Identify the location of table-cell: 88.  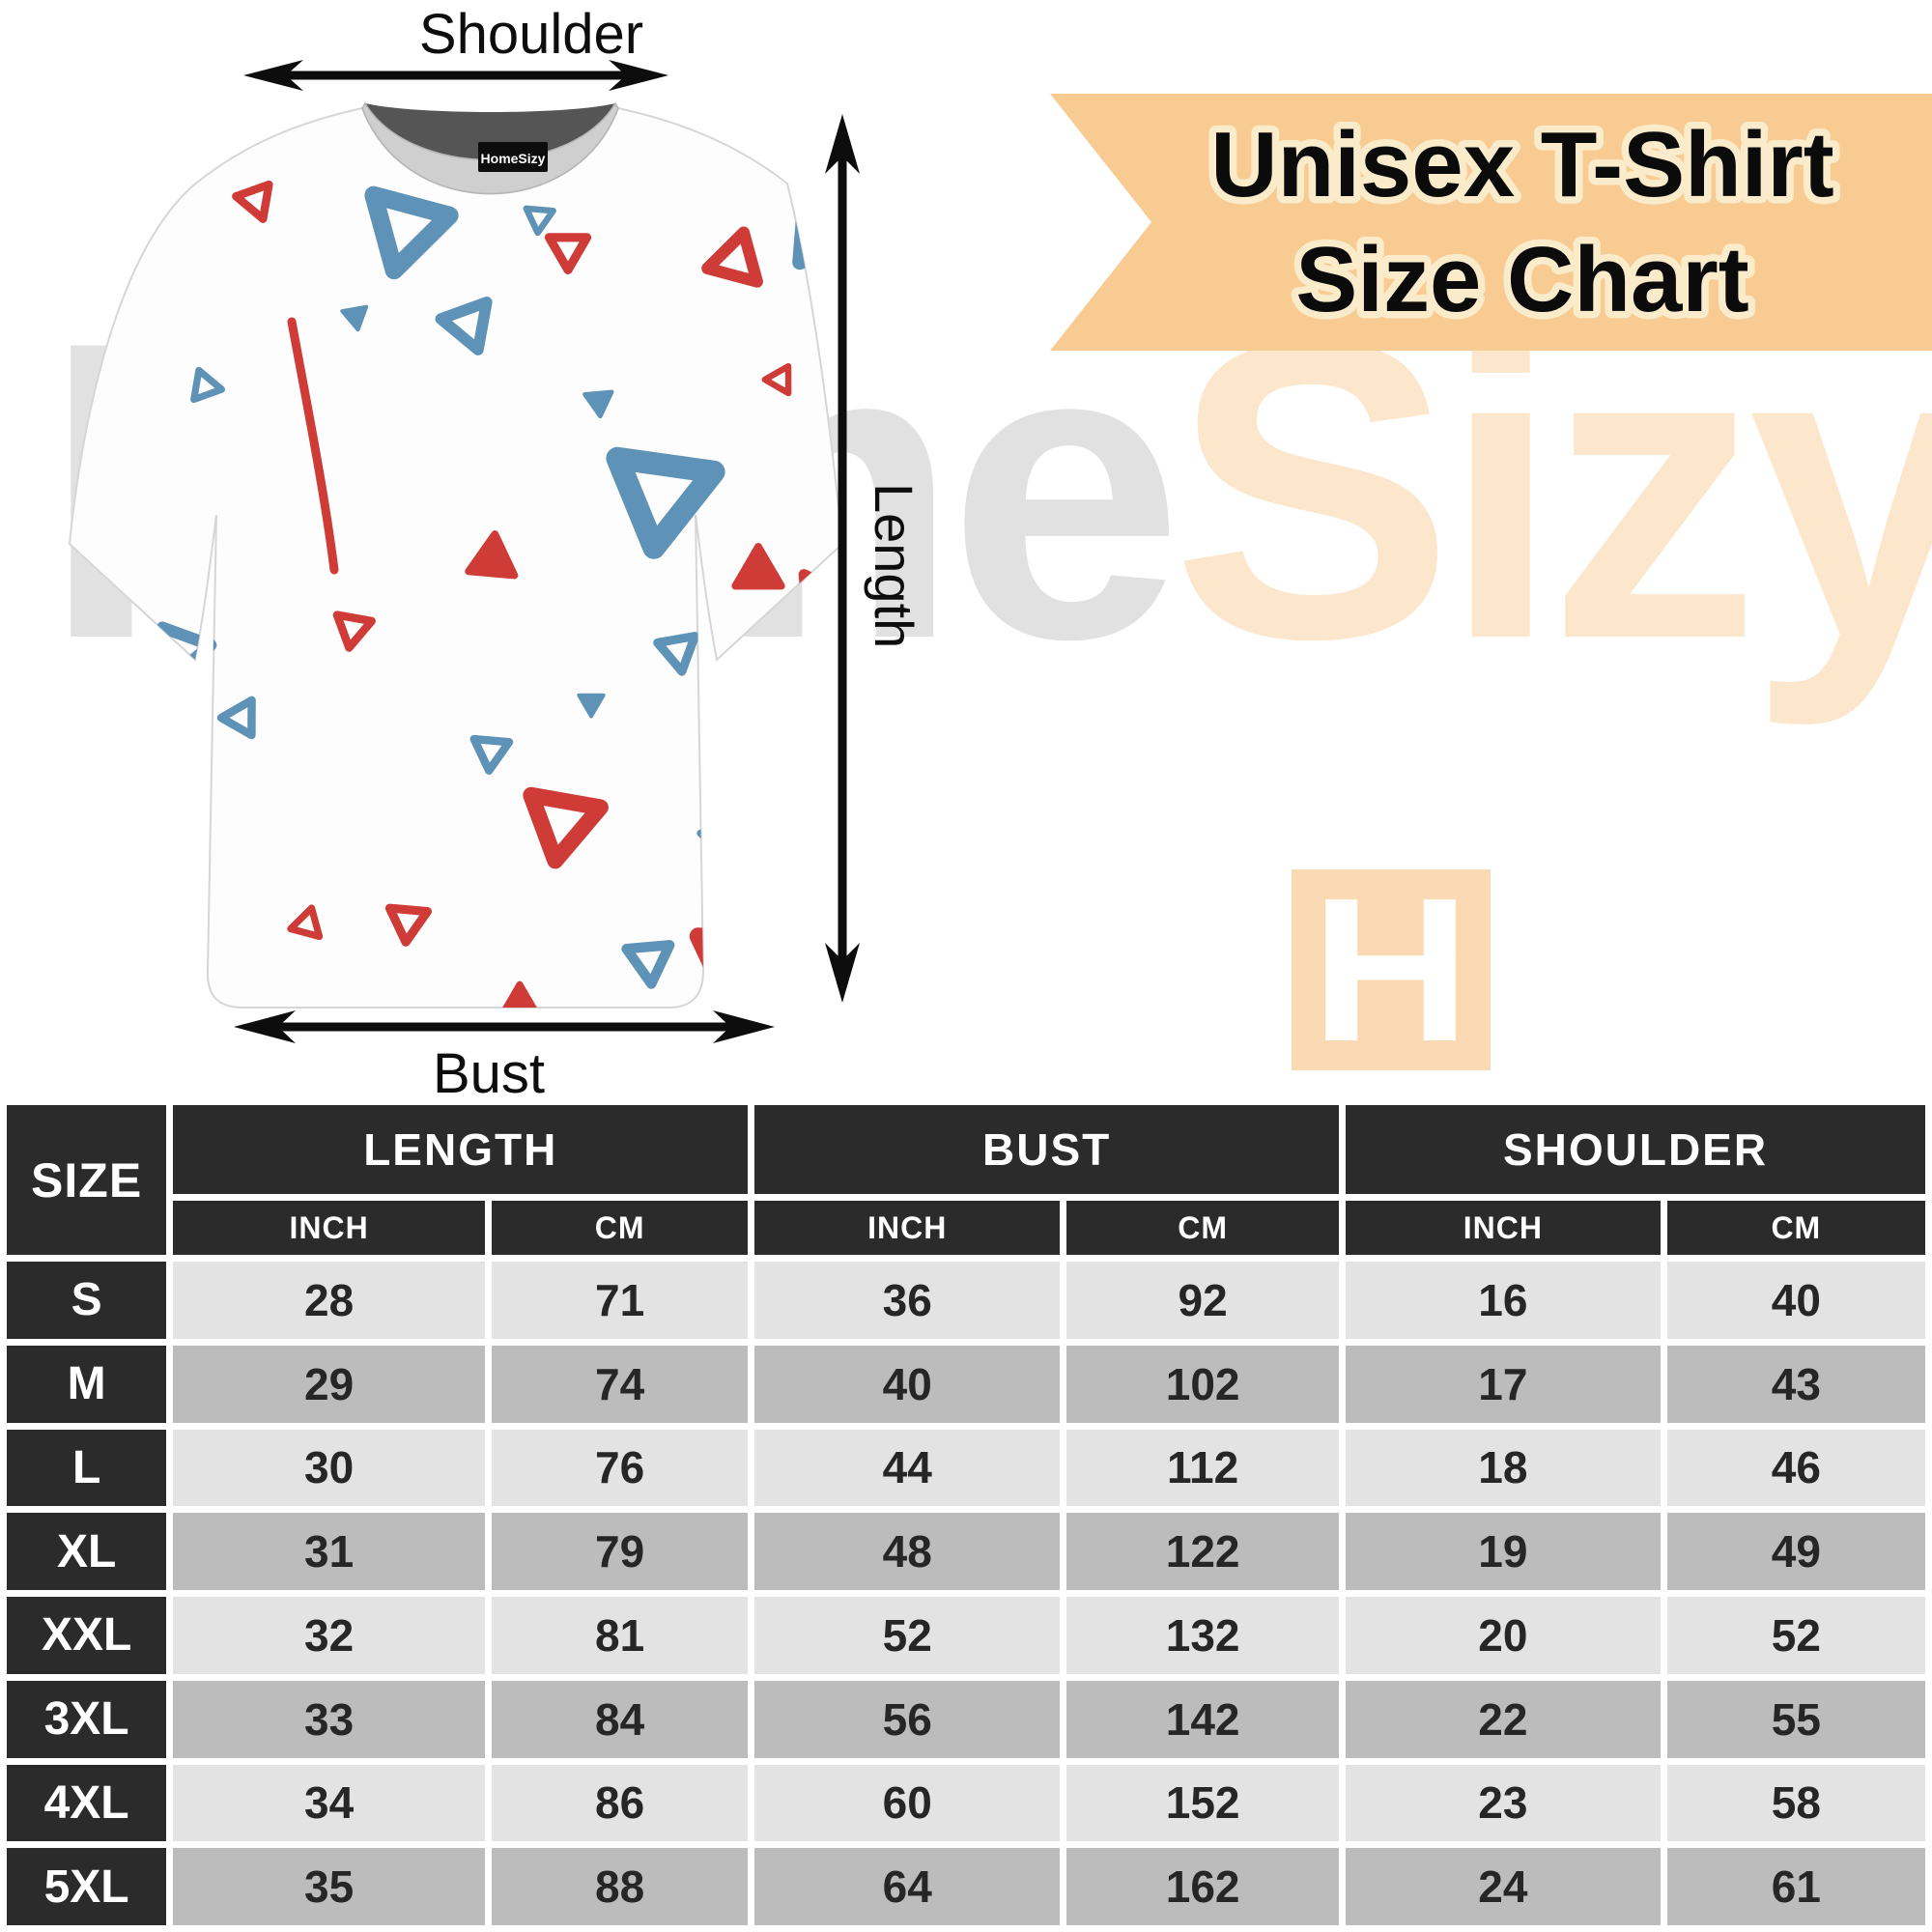
(620, 1886).